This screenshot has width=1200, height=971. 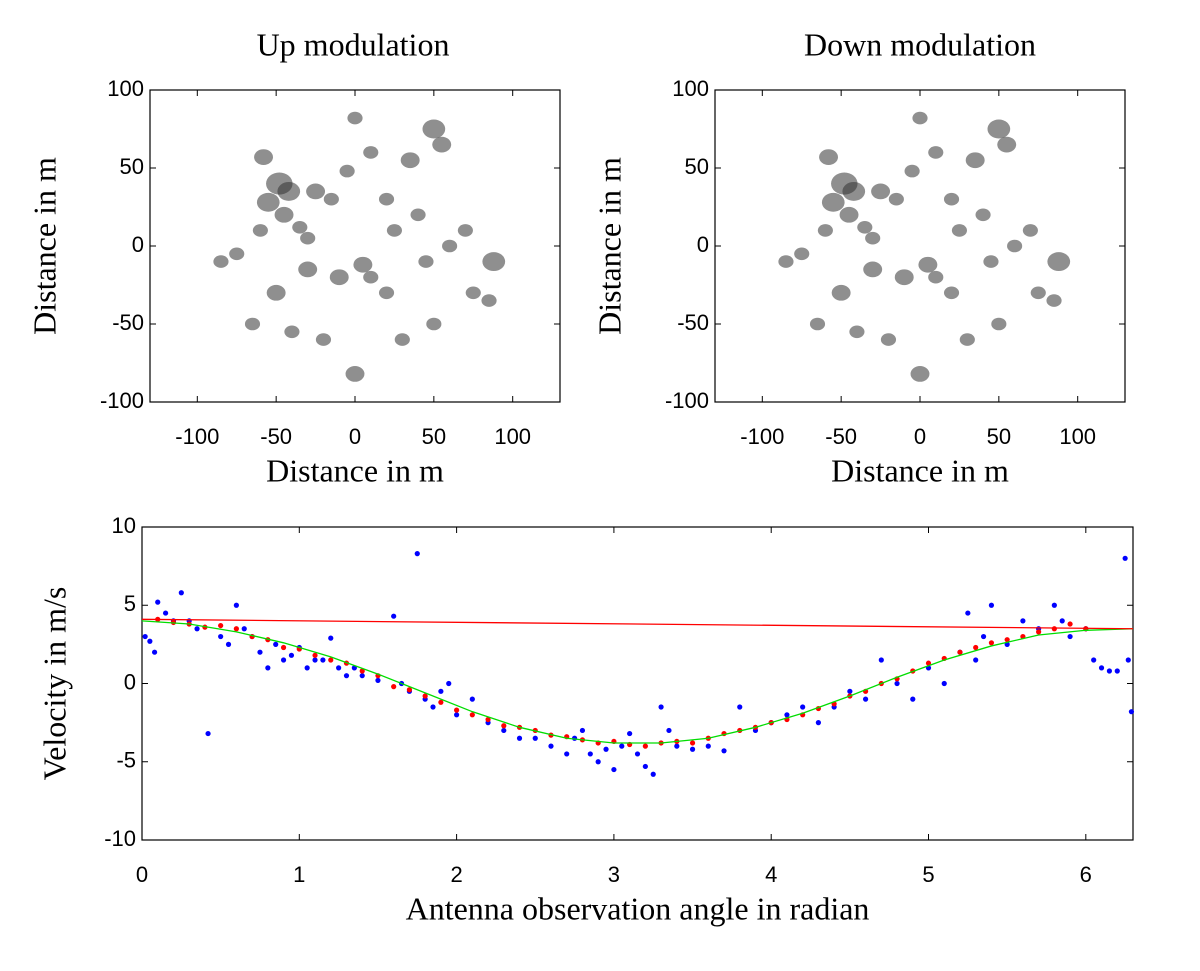 I want to click on chart-title: Down modulation, so click(x=920, y=44).